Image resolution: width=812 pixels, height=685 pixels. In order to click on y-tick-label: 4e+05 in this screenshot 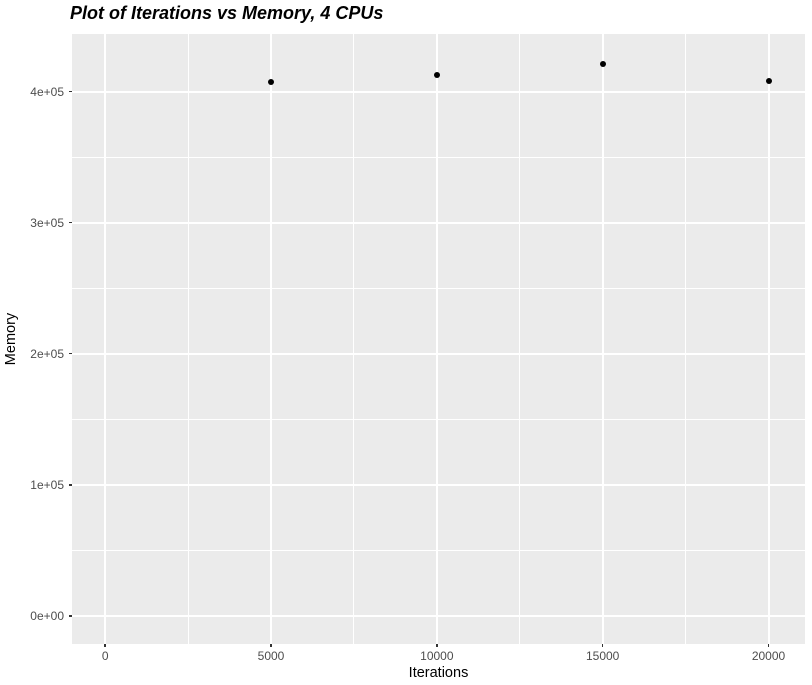, I will do `click(47, 91)`.